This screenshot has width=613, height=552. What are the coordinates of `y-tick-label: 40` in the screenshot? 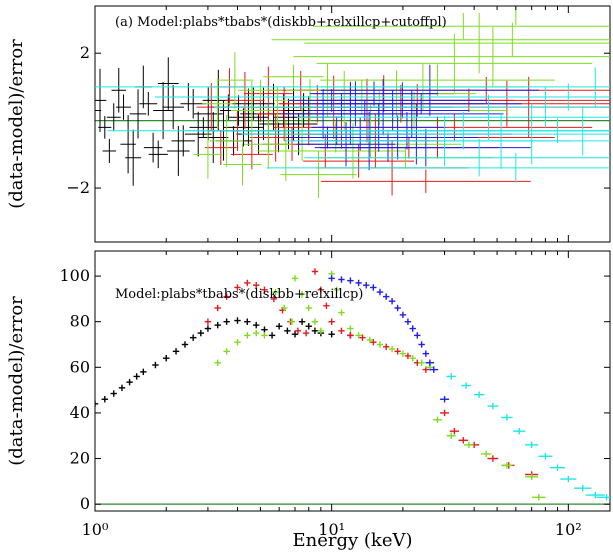 It's located at (80, 412).